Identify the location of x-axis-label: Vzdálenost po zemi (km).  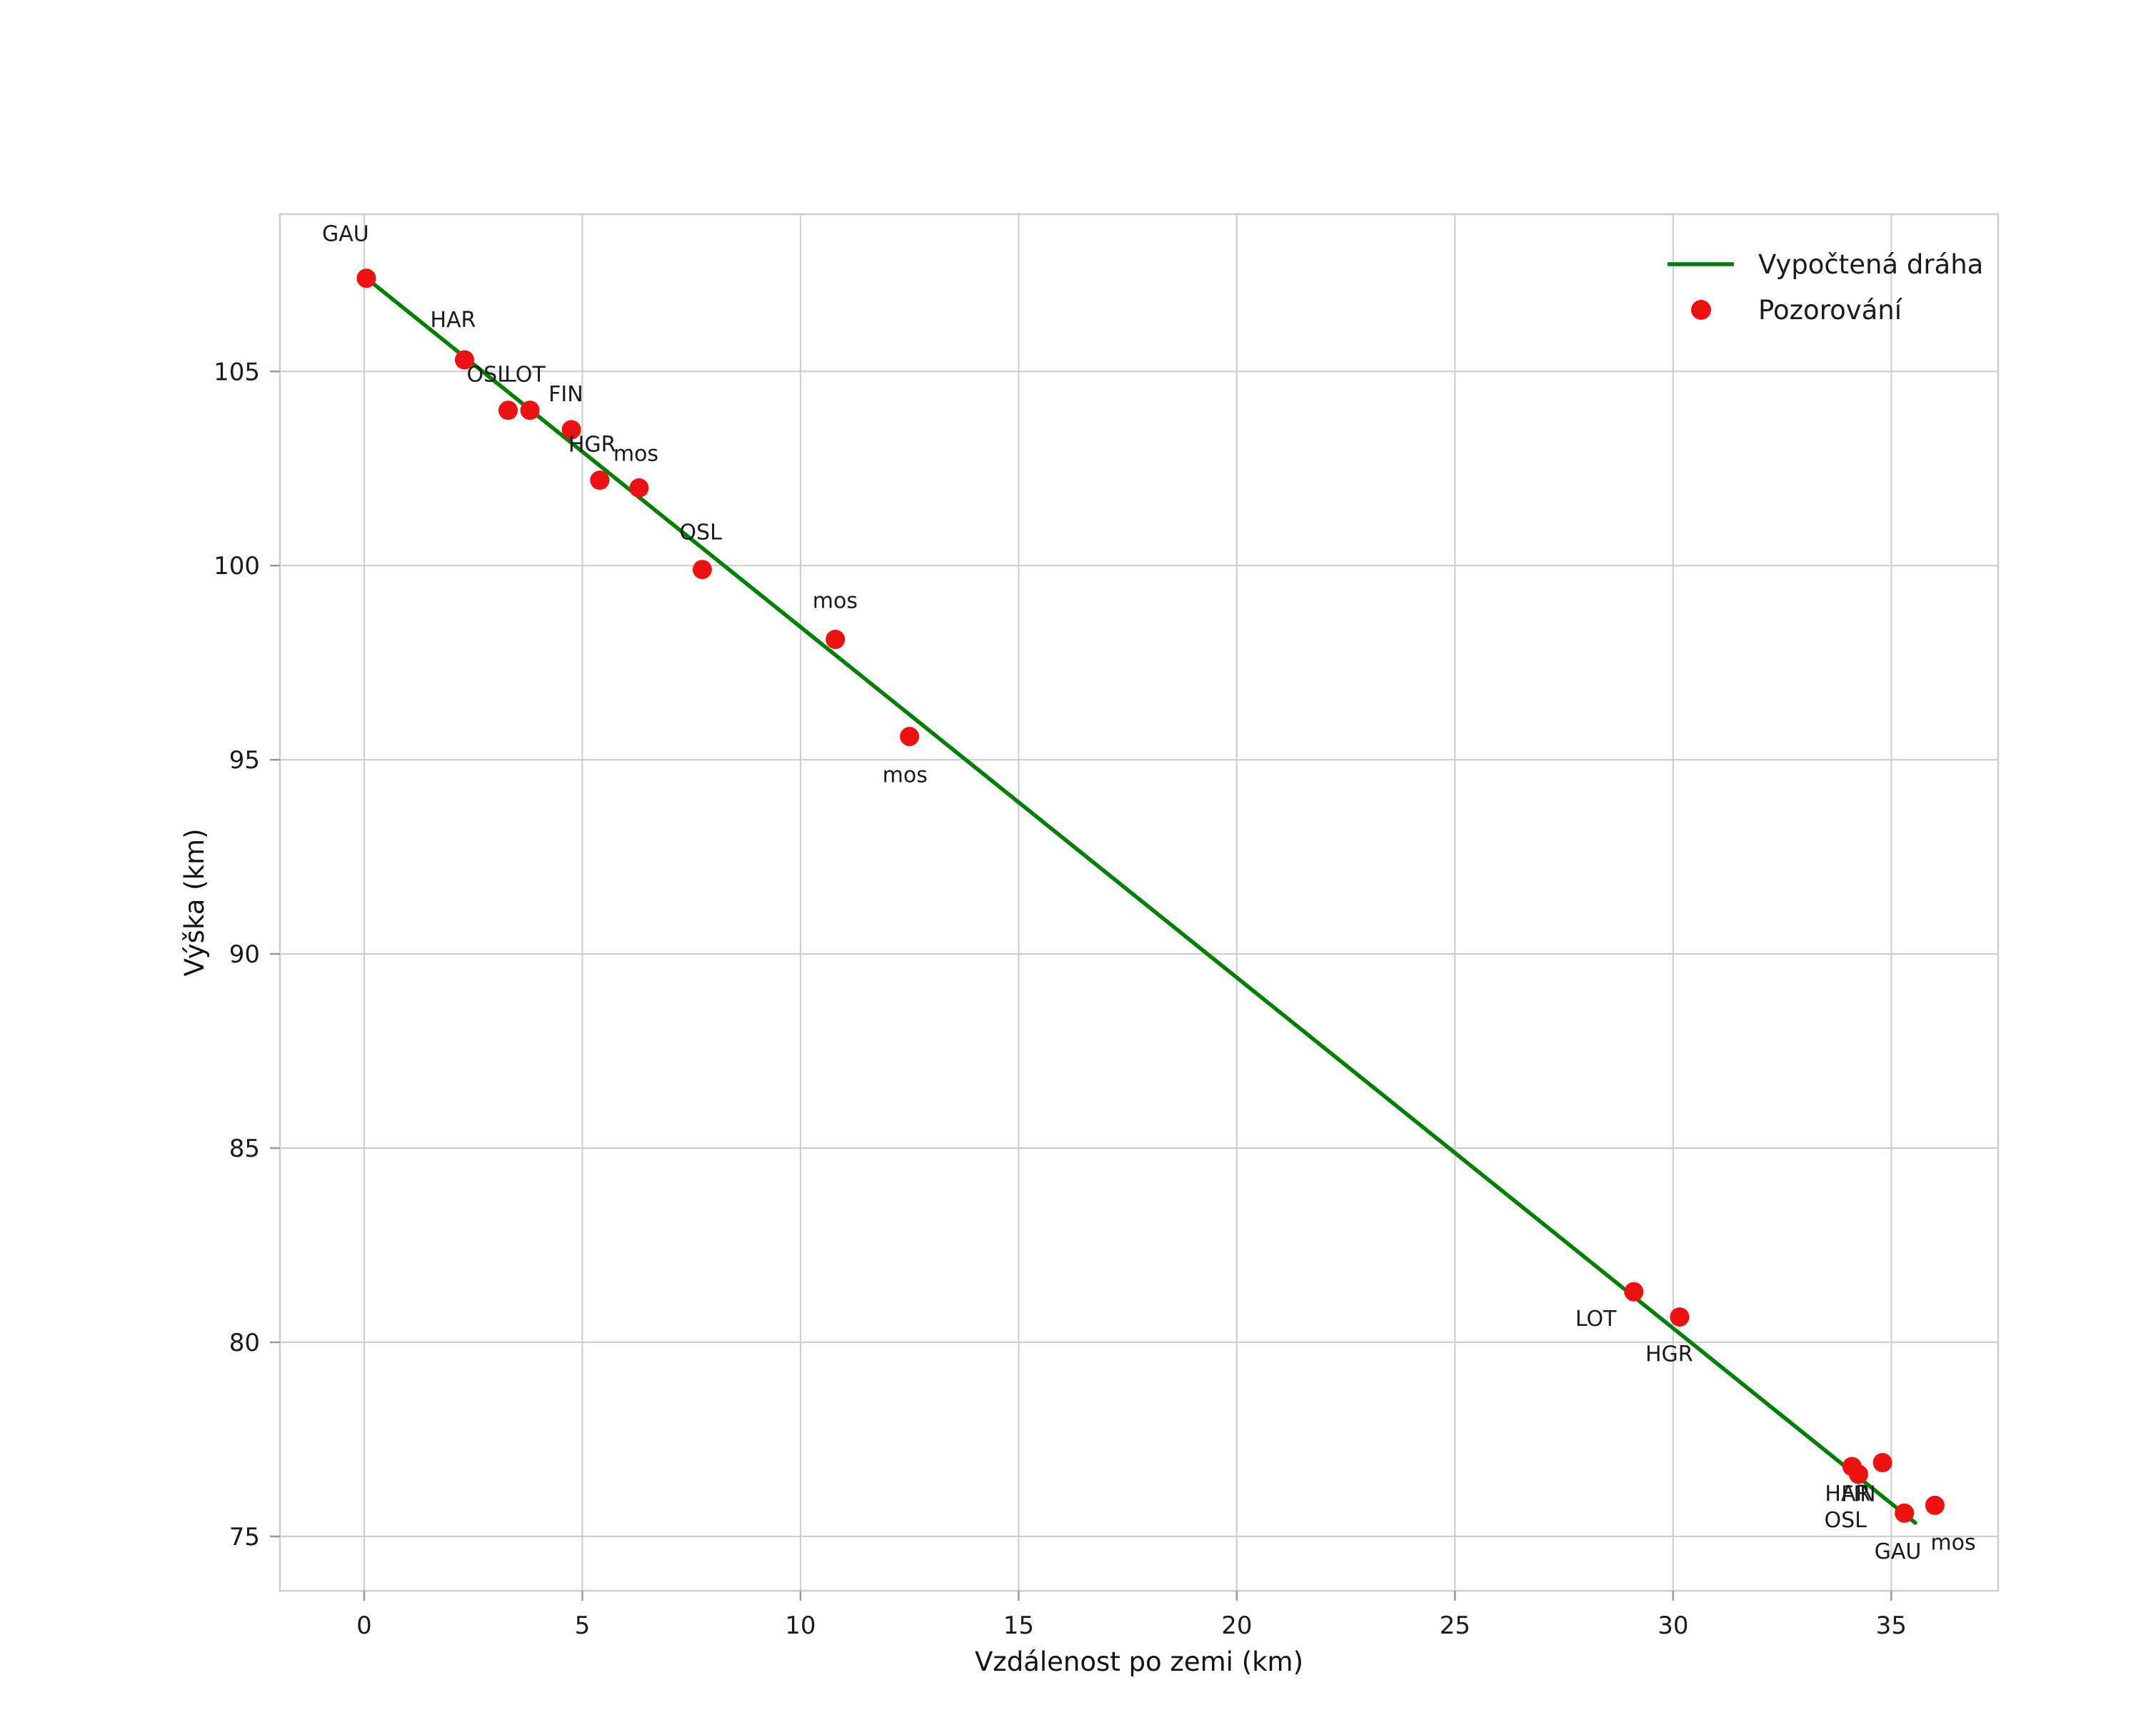
(1139, 1661).